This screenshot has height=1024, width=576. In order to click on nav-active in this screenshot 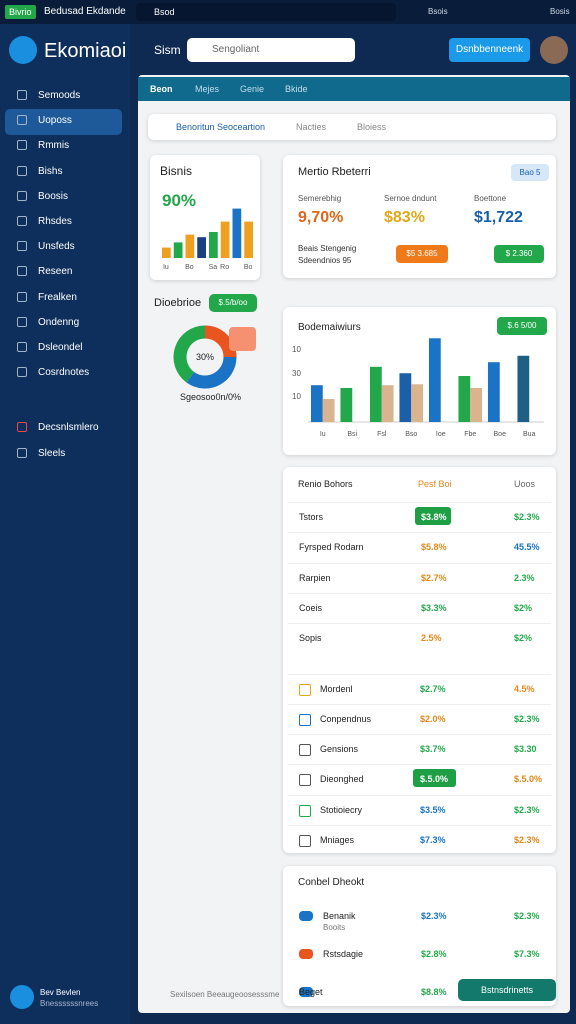, I will do `click(63, 122)`.